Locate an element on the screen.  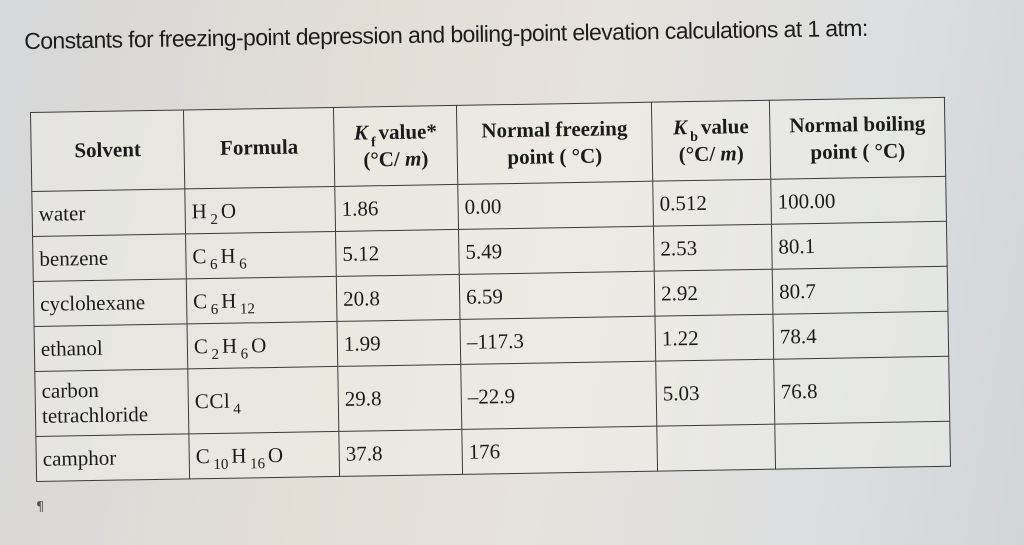
cell-kf: 20.8 is located at coordinates (398, 298).